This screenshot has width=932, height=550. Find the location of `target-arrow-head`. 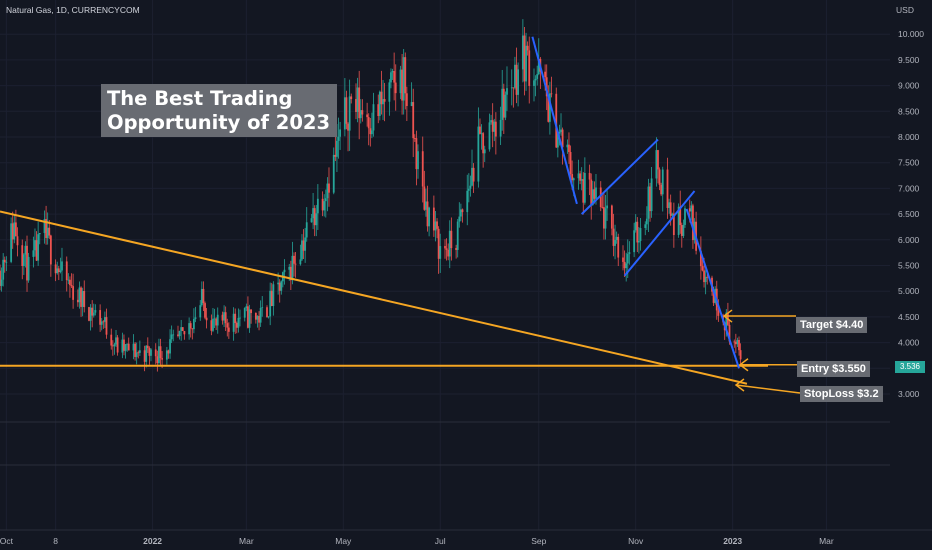

target-arrow-head is located at coordinates (727, 316).